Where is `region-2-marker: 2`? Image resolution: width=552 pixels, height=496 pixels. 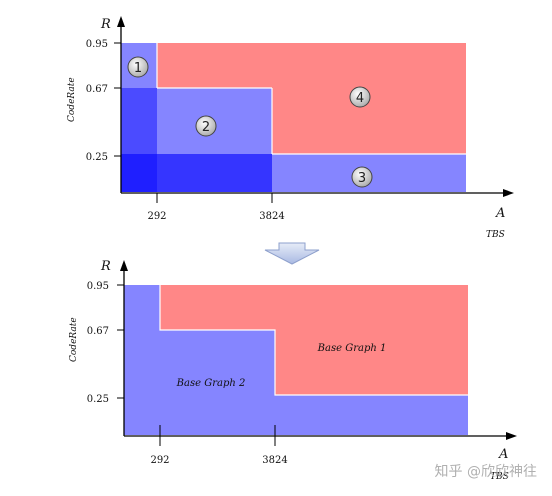 region-2-marker: 2 is located at coordinates (206, 126).